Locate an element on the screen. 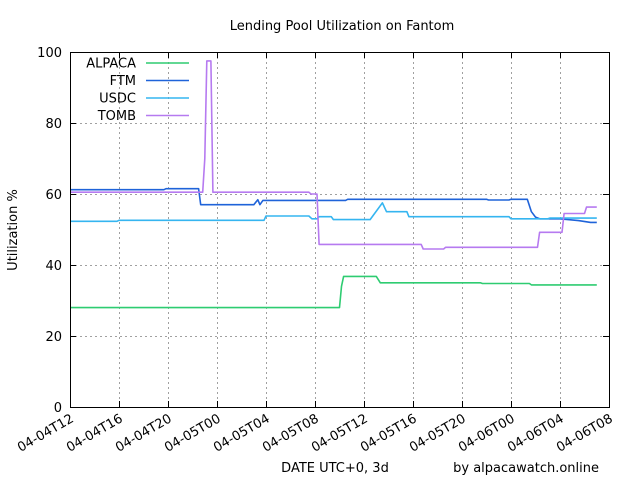 The height and width of the screenshot is (480, 640). chart-title: Lending Pool Utilization on Fantom is located at coordinates (342, 26).